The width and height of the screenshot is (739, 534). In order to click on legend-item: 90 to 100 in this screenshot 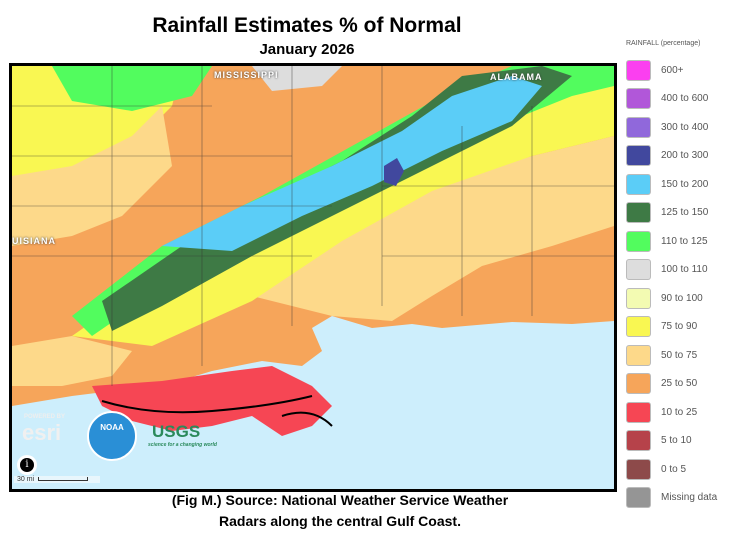, I will do `click(682, 298)`.